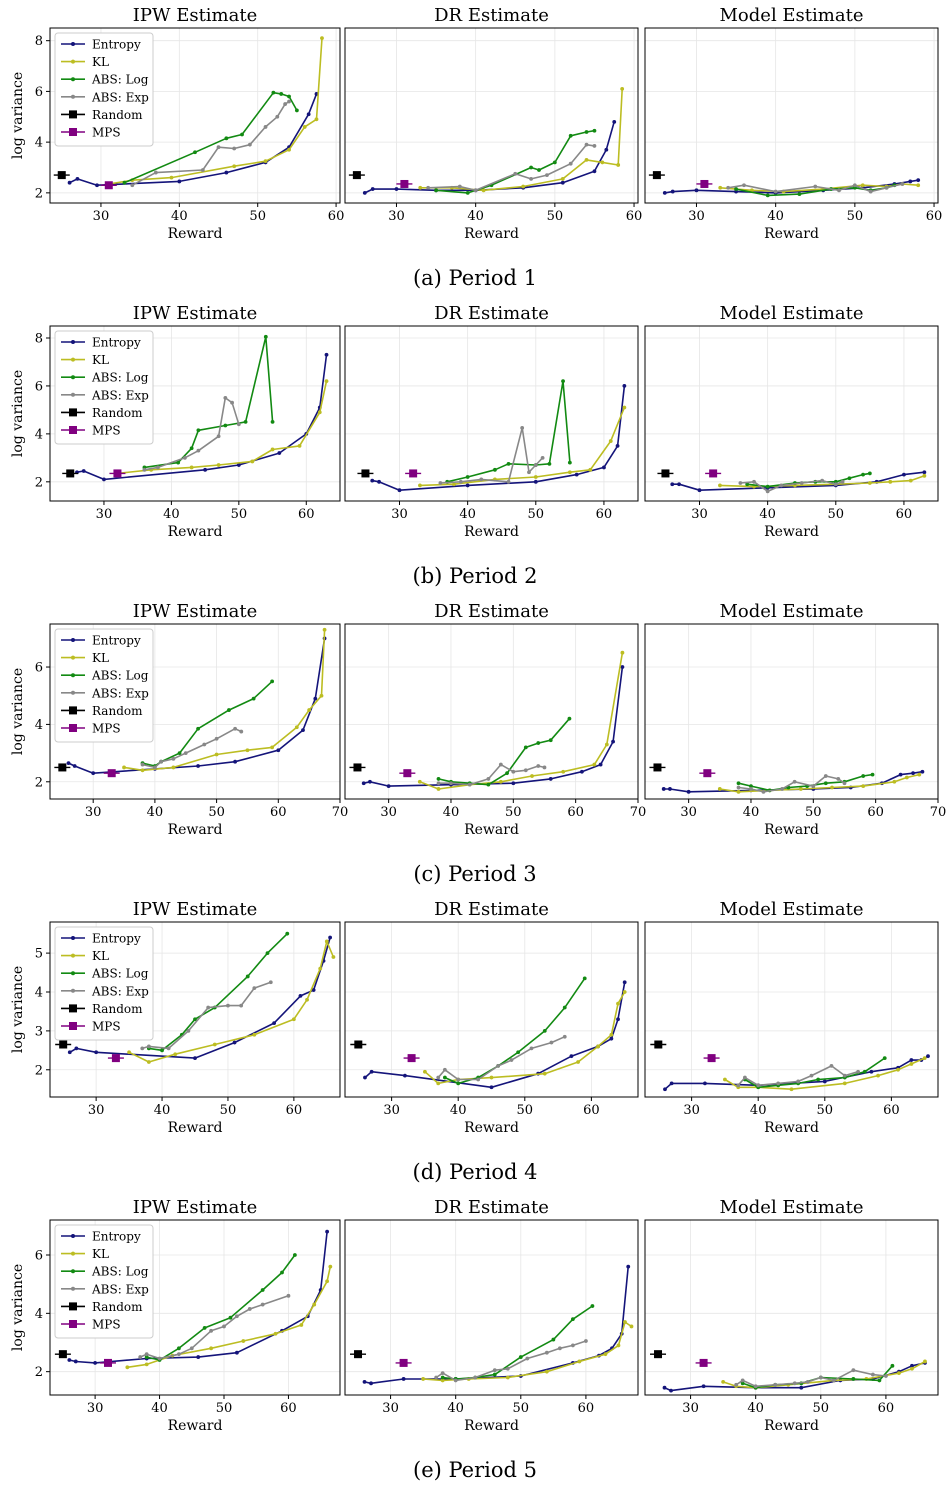 The image size is (950, 1494). Describe the element at coordinates (791, 1017) in the screenshot. I see `panel: 30 40 50 60 Model Estimate Reward` at that location.